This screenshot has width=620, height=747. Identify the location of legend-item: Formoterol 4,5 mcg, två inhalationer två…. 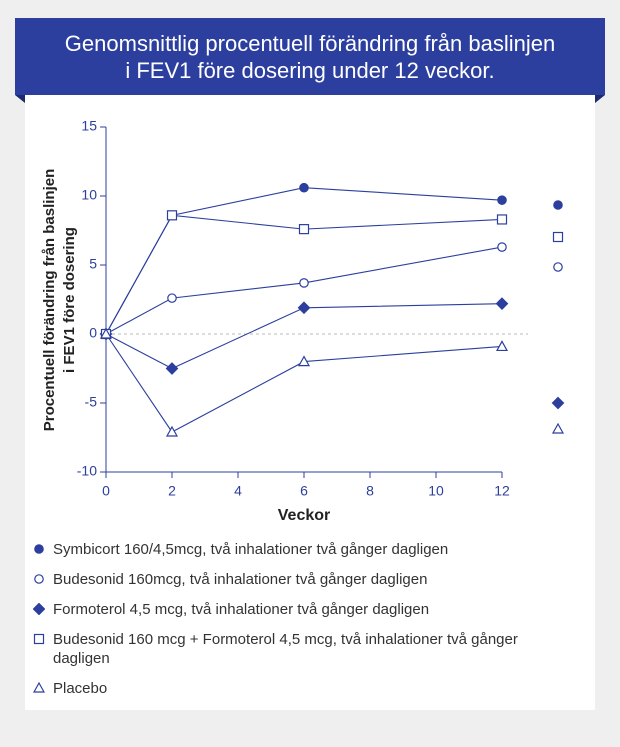
(290, 609).